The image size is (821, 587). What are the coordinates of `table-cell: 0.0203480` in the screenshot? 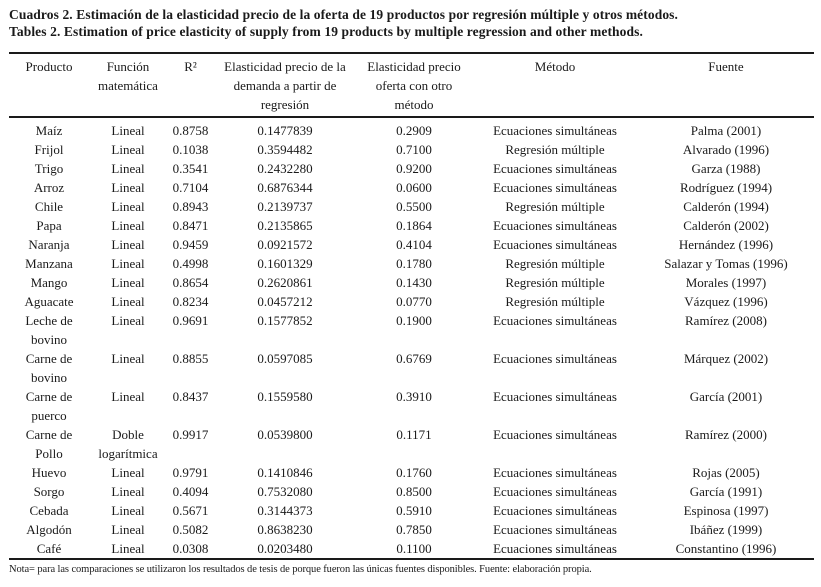 It's located at (285, 548).